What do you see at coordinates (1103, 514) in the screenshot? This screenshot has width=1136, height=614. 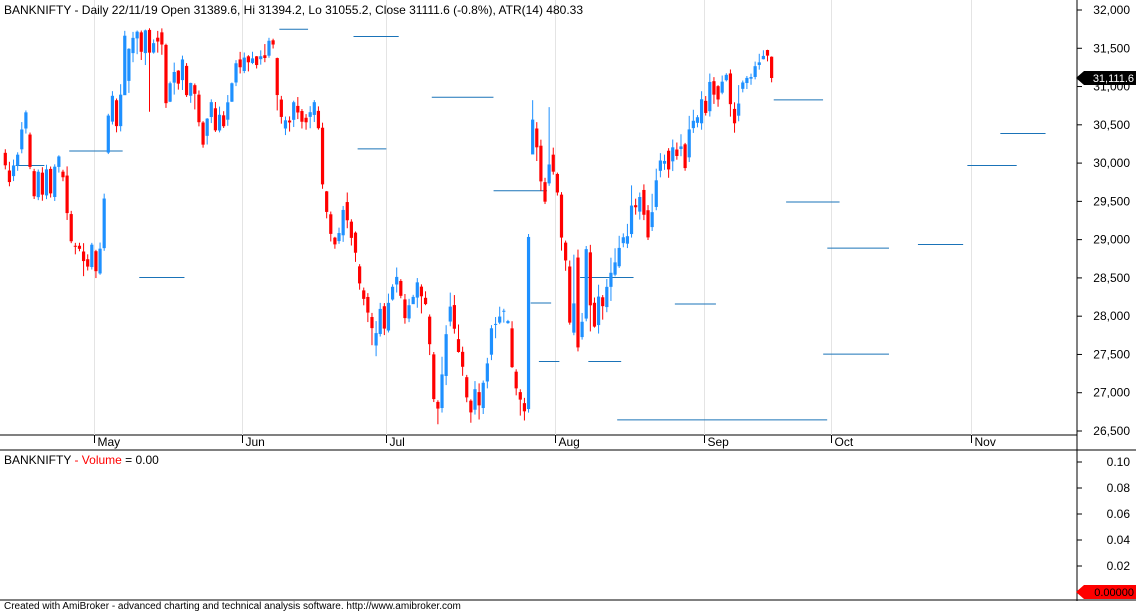 I see `volume-axis: 0.10 0.08 0.06 0.04 0.02` at bounding box center [1103, 514].